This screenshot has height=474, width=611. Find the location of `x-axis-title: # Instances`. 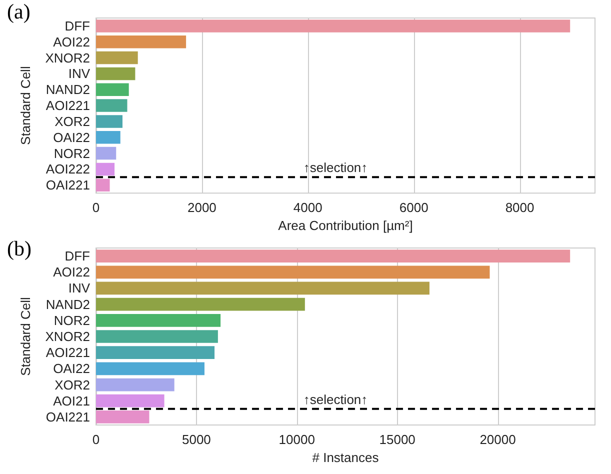

x-axis-title: # Instances is located at coordinates (346, 457).